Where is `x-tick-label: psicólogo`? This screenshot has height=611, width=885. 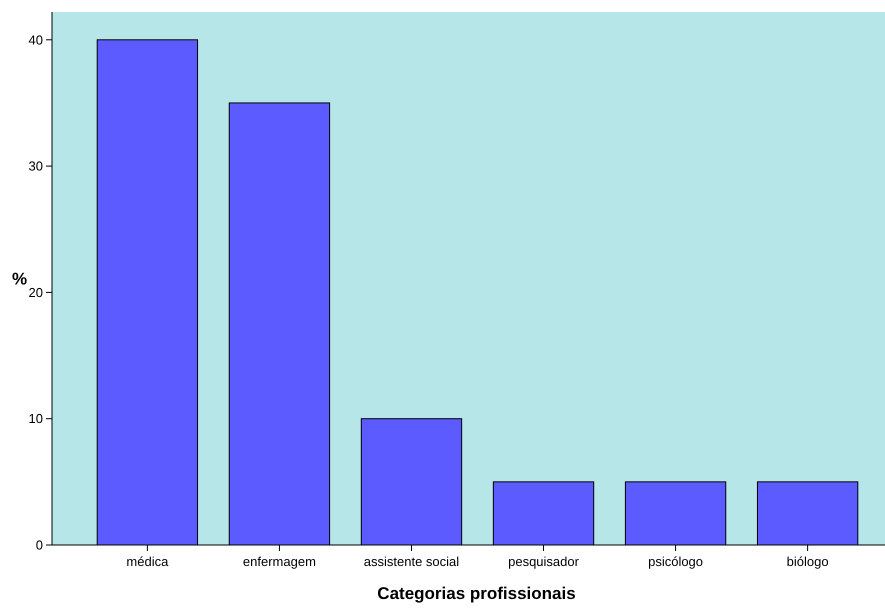 x-tick-label: psicólogo is located at coordinates (676, 561).